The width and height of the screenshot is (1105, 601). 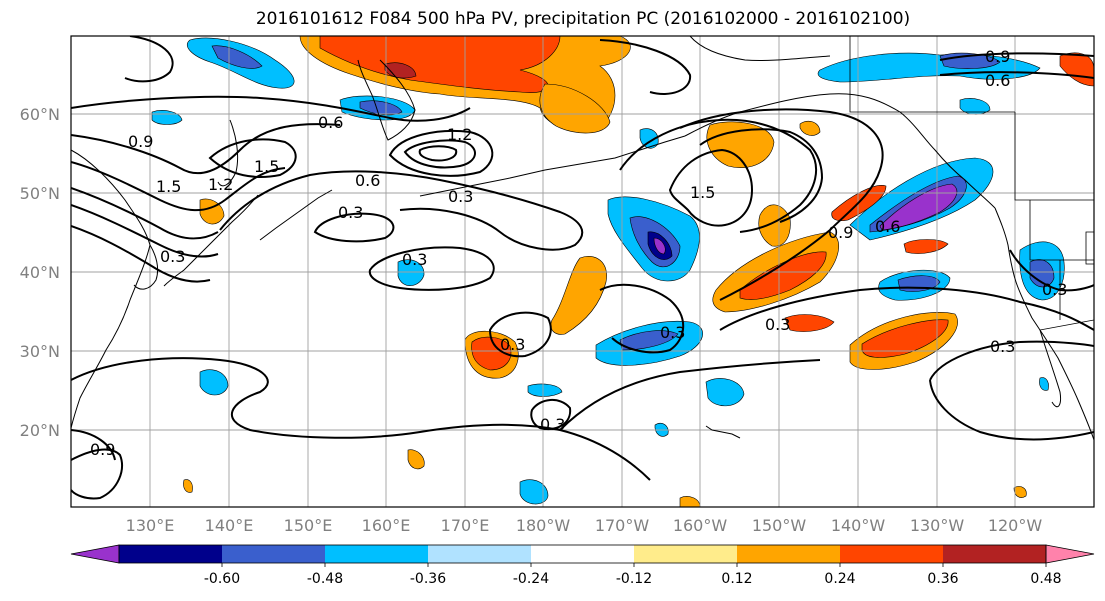 What do you see at coordinates (937, 525) in the screenshot?
I see `lon-label: 130°W` at bounding box center [937, 525].